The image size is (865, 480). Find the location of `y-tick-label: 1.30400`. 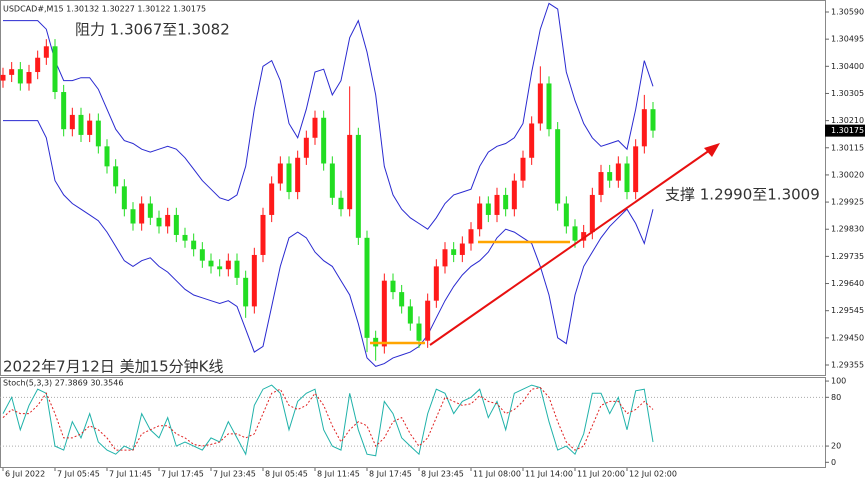

y-tick-label: 1.30400 is located at coordinates (847, 66).